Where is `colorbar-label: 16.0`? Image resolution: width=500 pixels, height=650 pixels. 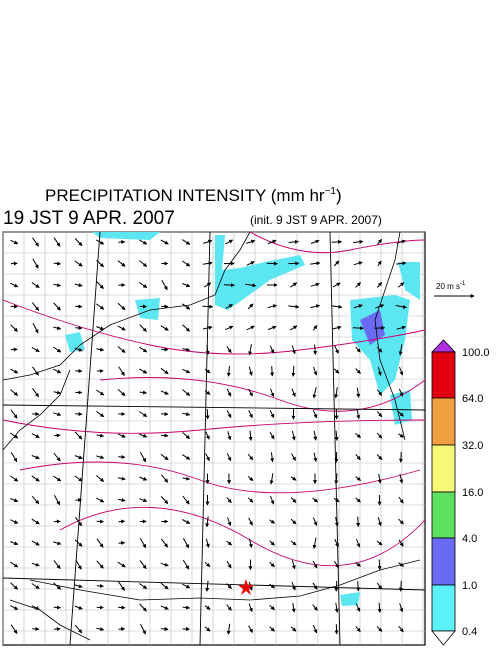 colorbar-label: 16.0 is located at coordinates (472, 493).